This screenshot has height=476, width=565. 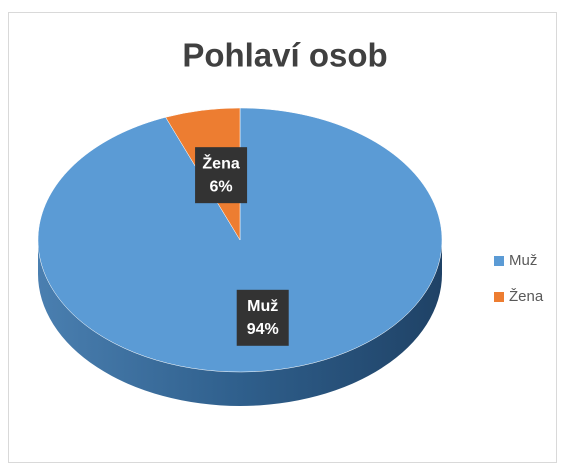 I want to click on data-label-value: 94%, so click(x=263, y=329).